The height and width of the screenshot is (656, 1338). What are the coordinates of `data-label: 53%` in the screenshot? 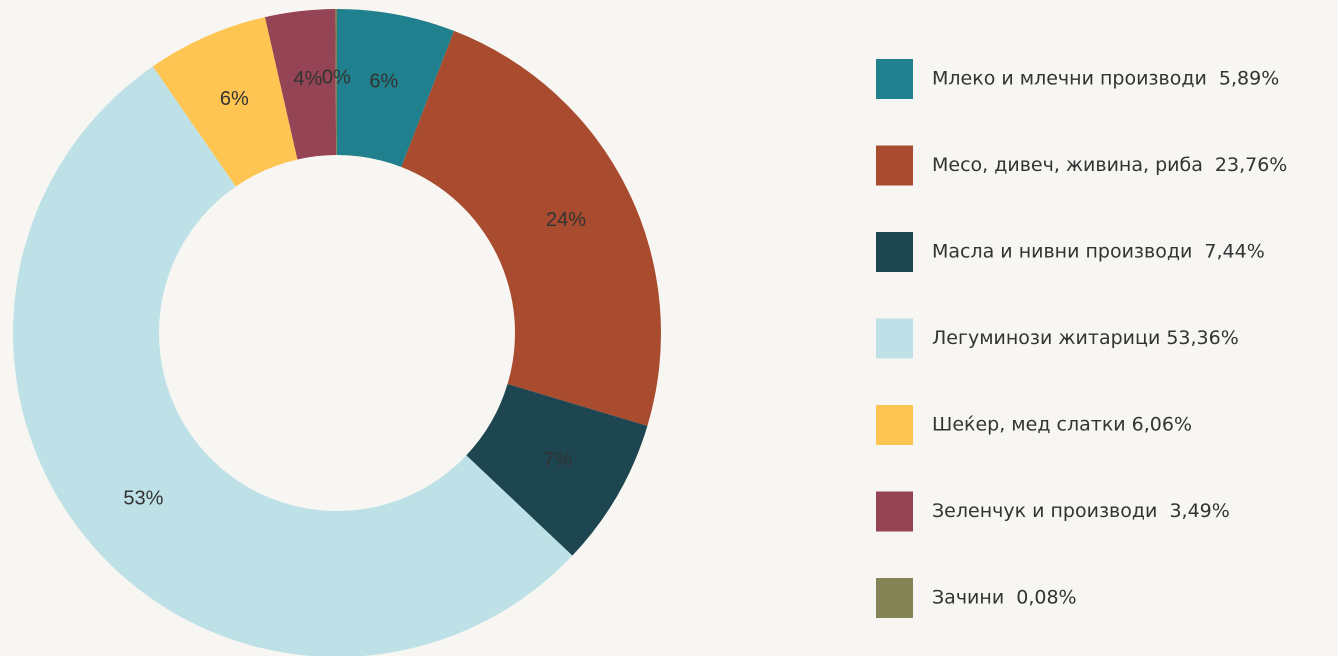 It's located at (143, 498).